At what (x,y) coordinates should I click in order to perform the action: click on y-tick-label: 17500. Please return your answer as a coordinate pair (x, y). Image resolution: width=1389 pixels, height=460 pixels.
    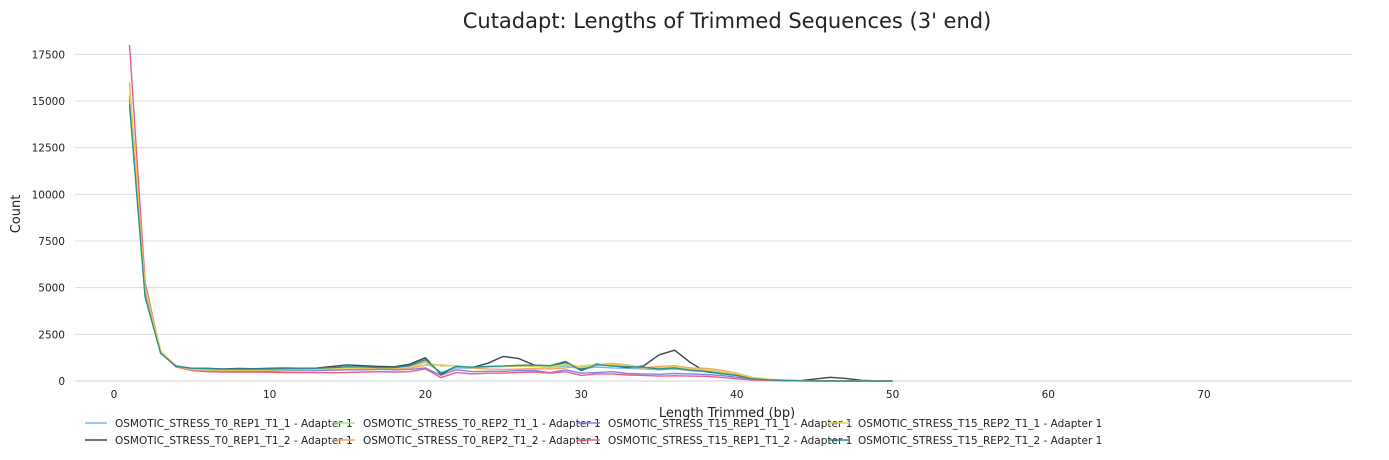
    Looking at the image, I should click on (48, 55).